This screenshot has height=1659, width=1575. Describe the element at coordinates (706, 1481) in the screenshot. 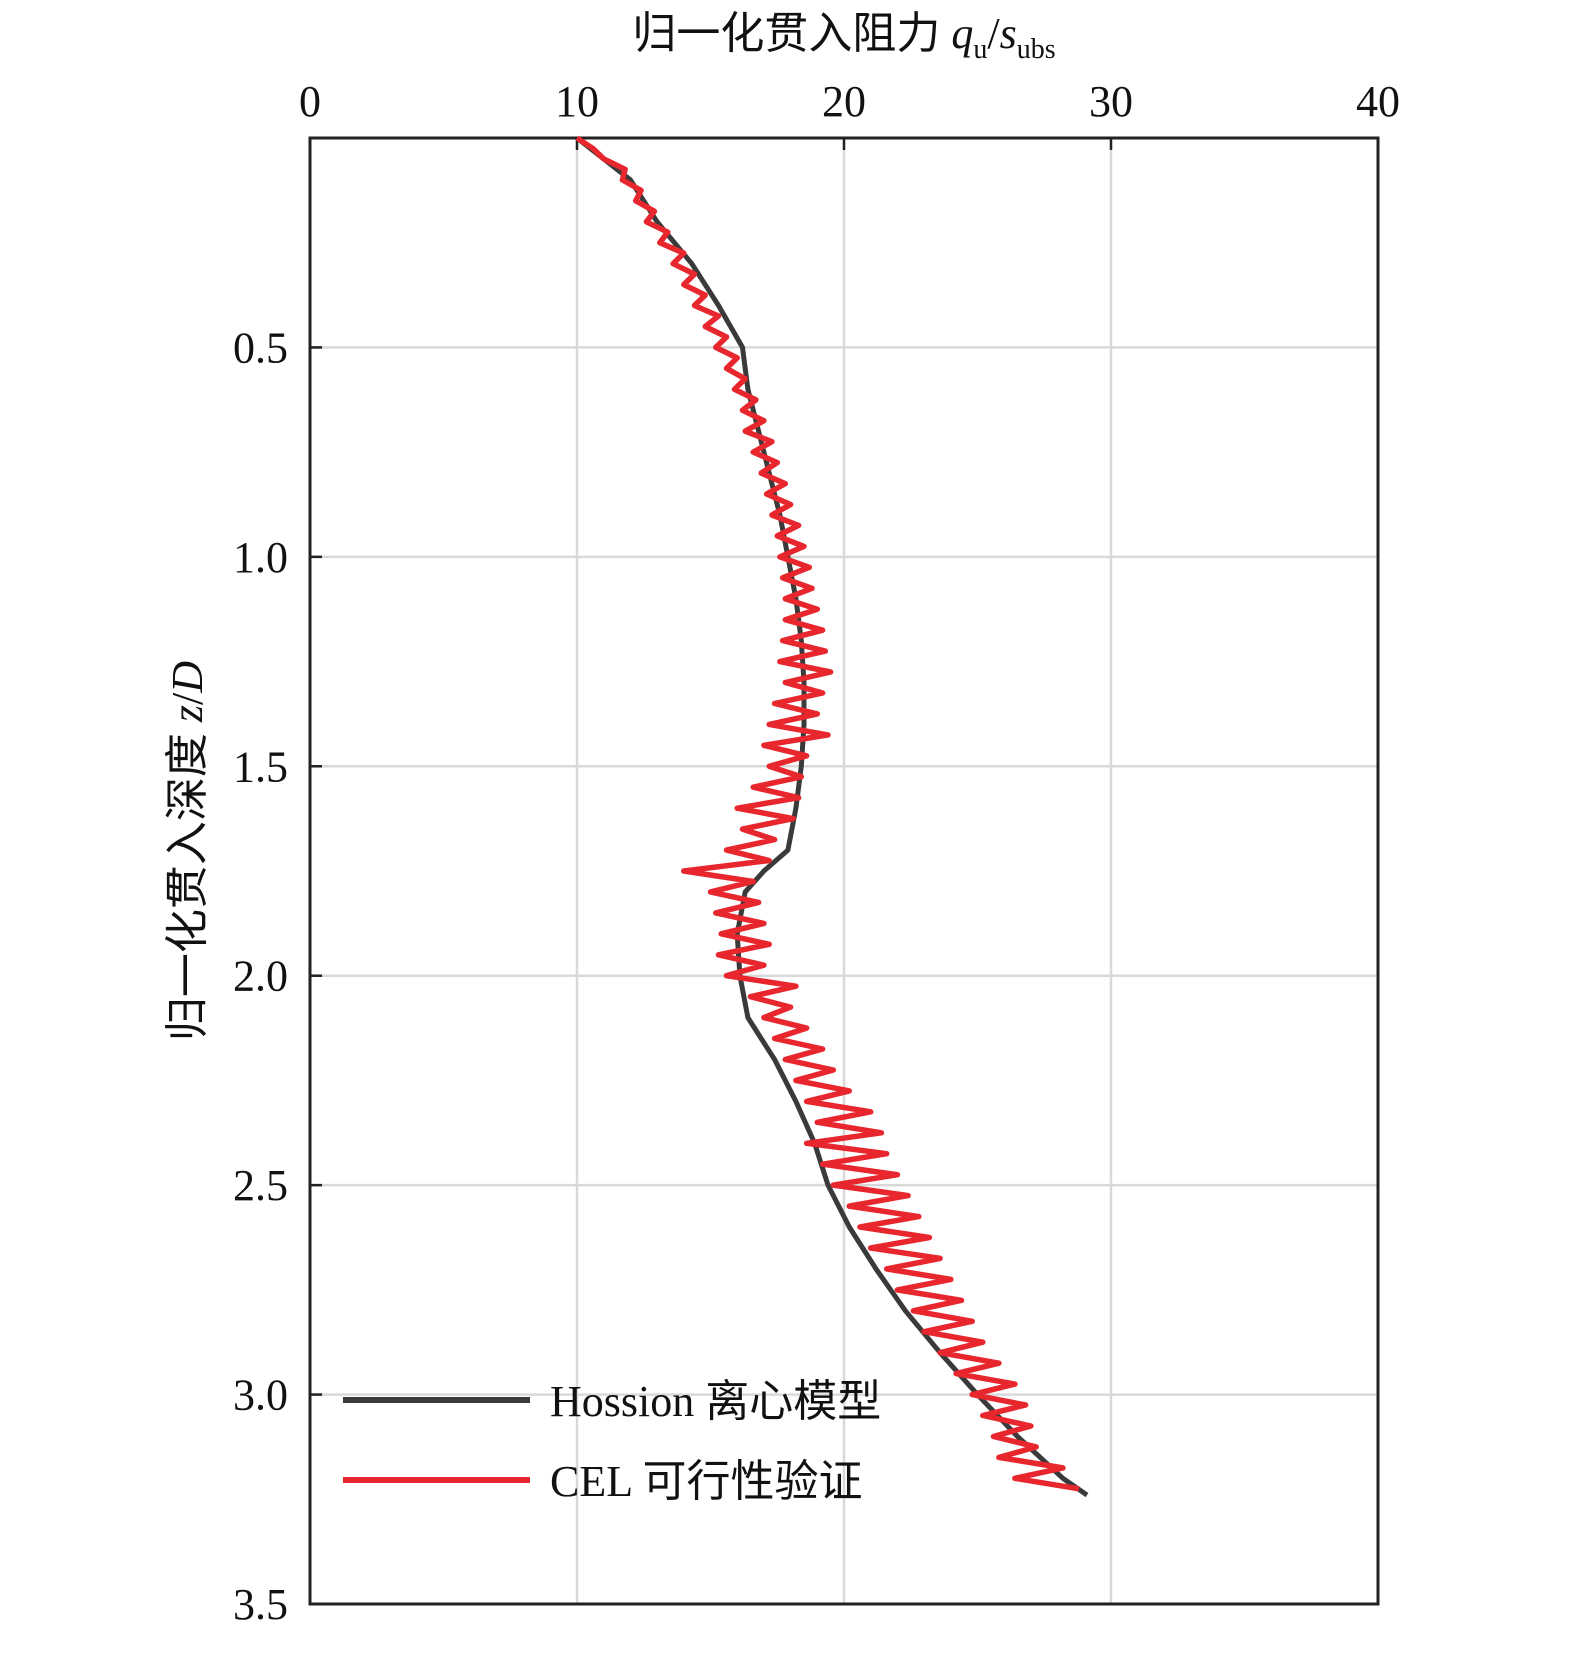

I see `legend-label: CEL 可行性验证` at that location.